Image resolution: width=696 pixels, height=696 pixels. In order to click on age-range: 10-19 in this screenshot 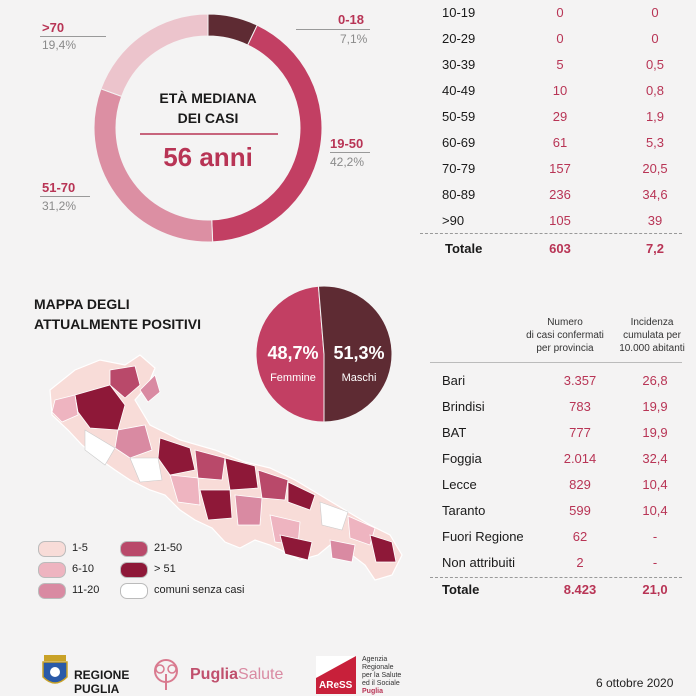, I will do `click(459, 12)`.